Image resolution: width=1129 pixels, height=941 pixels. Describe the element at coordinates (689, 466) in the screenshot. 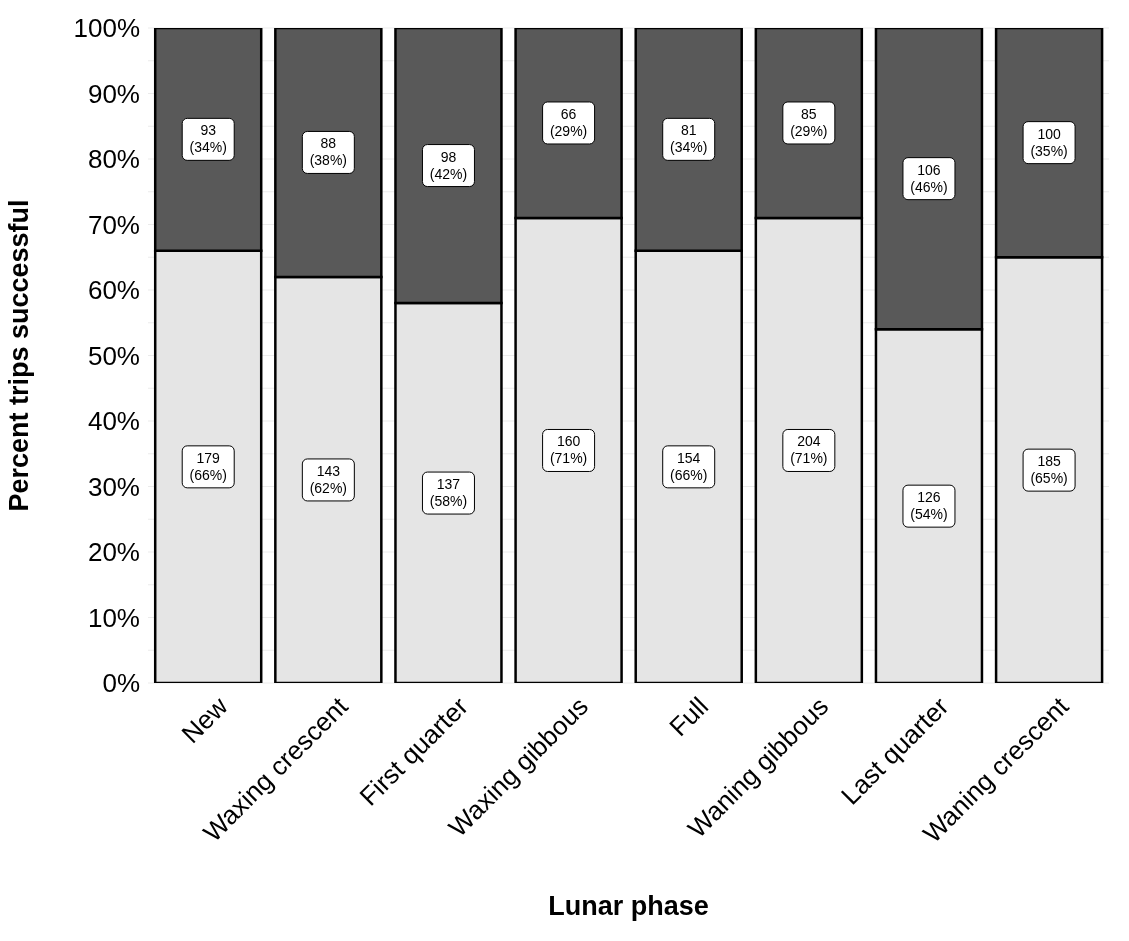

I see `data-label: 154 (66%)` at that location.